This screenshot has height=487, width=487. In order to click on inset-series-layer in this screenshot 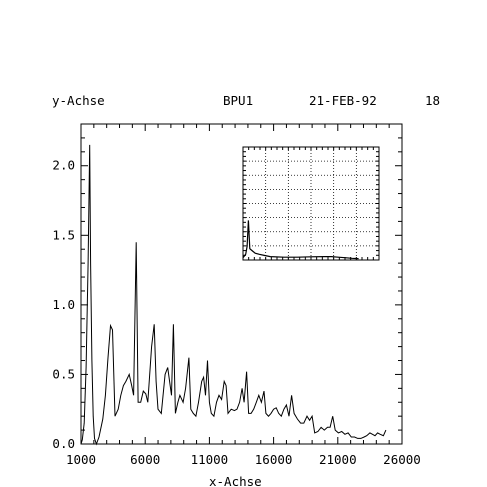, I will do `click(300, 240)`.